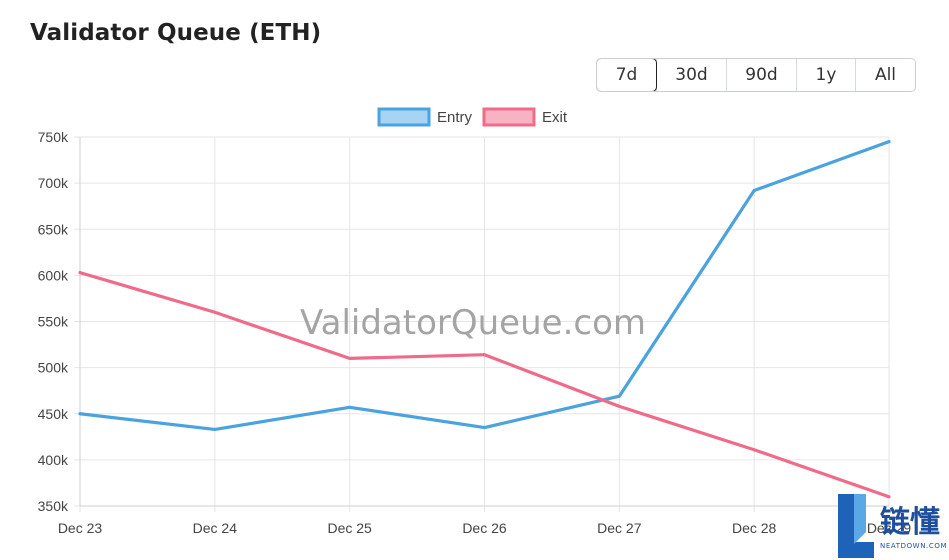 This screenshot has width=949, height=560. Describe the element at coordinates (761, 75) in the screenshot. I see `range-button-90d: 90d` at that location.